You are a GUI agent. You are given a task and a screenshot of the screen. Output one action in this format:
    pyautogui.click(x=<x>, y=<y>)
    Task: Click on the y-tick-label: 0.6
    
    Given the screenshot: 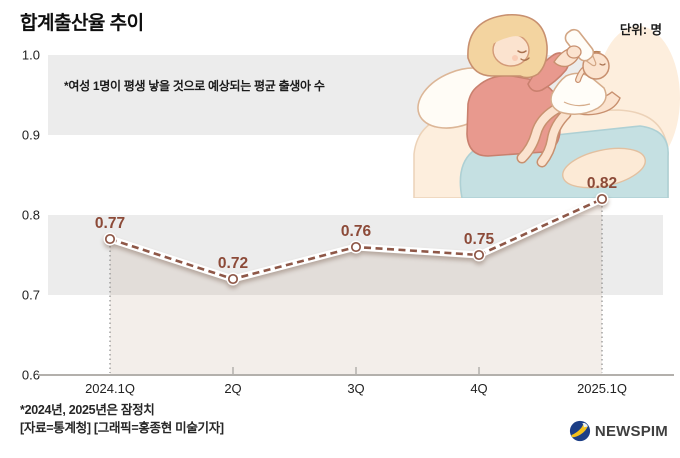 What is the action you would take?
    pyautogui.click(x=31, y=375)
    